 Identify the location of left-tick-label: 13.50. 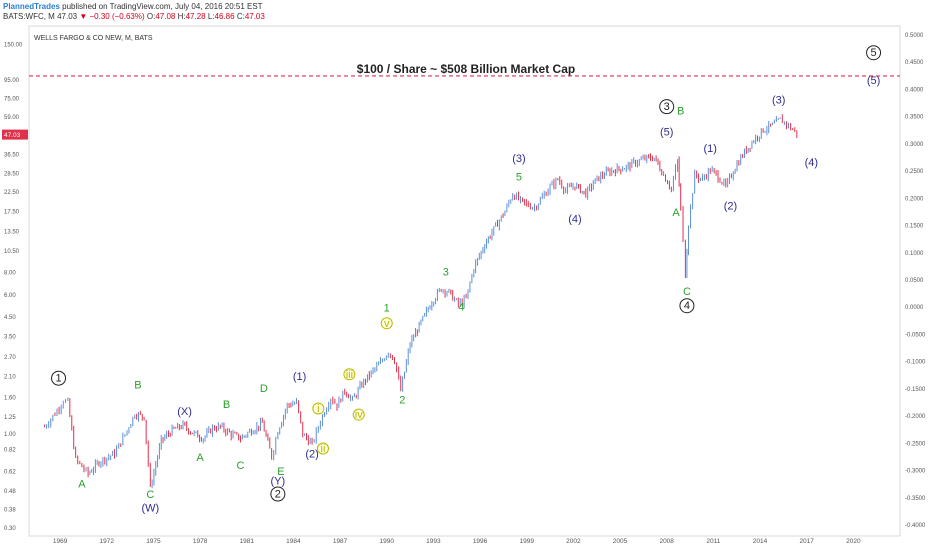
(12, 233).